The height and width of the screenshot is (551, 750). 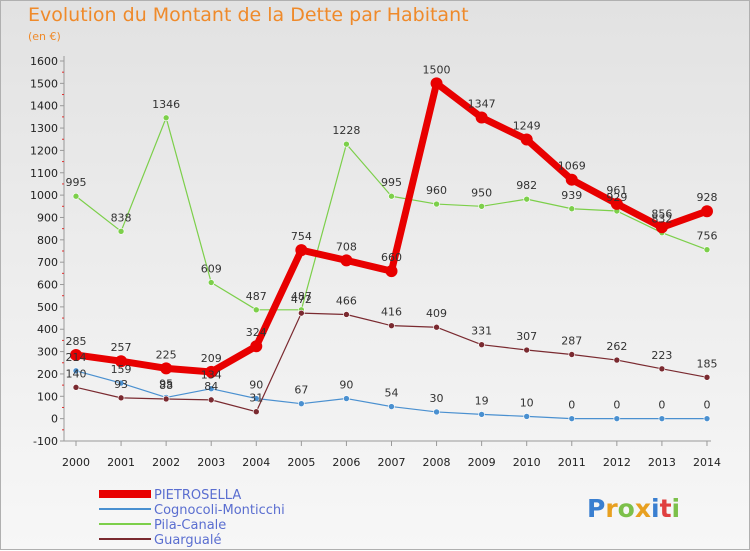 What do you see at coordinates (391, 182) in the screenshot?
I see `data-label-pila-canale: 995` at bounding box center [391, 182].